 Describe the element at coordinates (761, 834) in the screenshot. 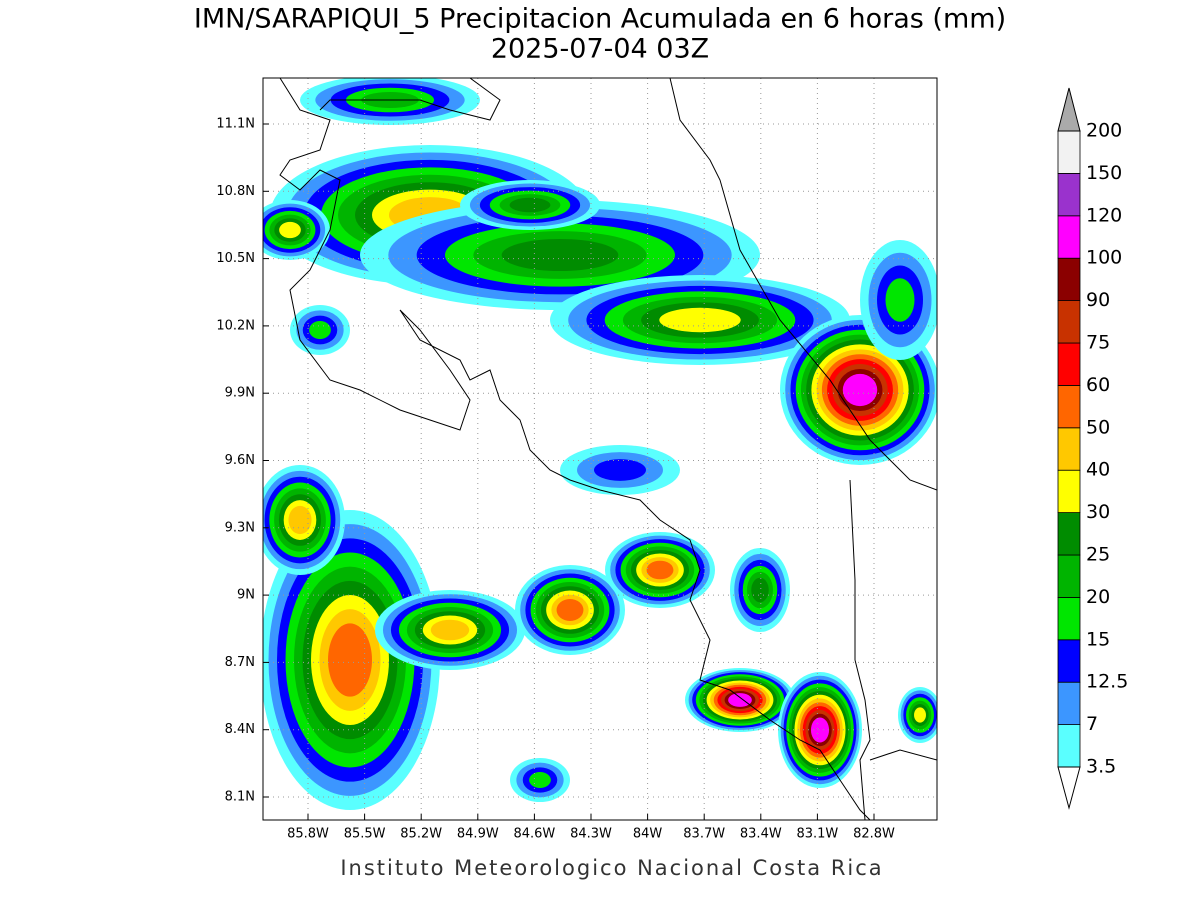

I see `lon-label: 83.4W` at that location.